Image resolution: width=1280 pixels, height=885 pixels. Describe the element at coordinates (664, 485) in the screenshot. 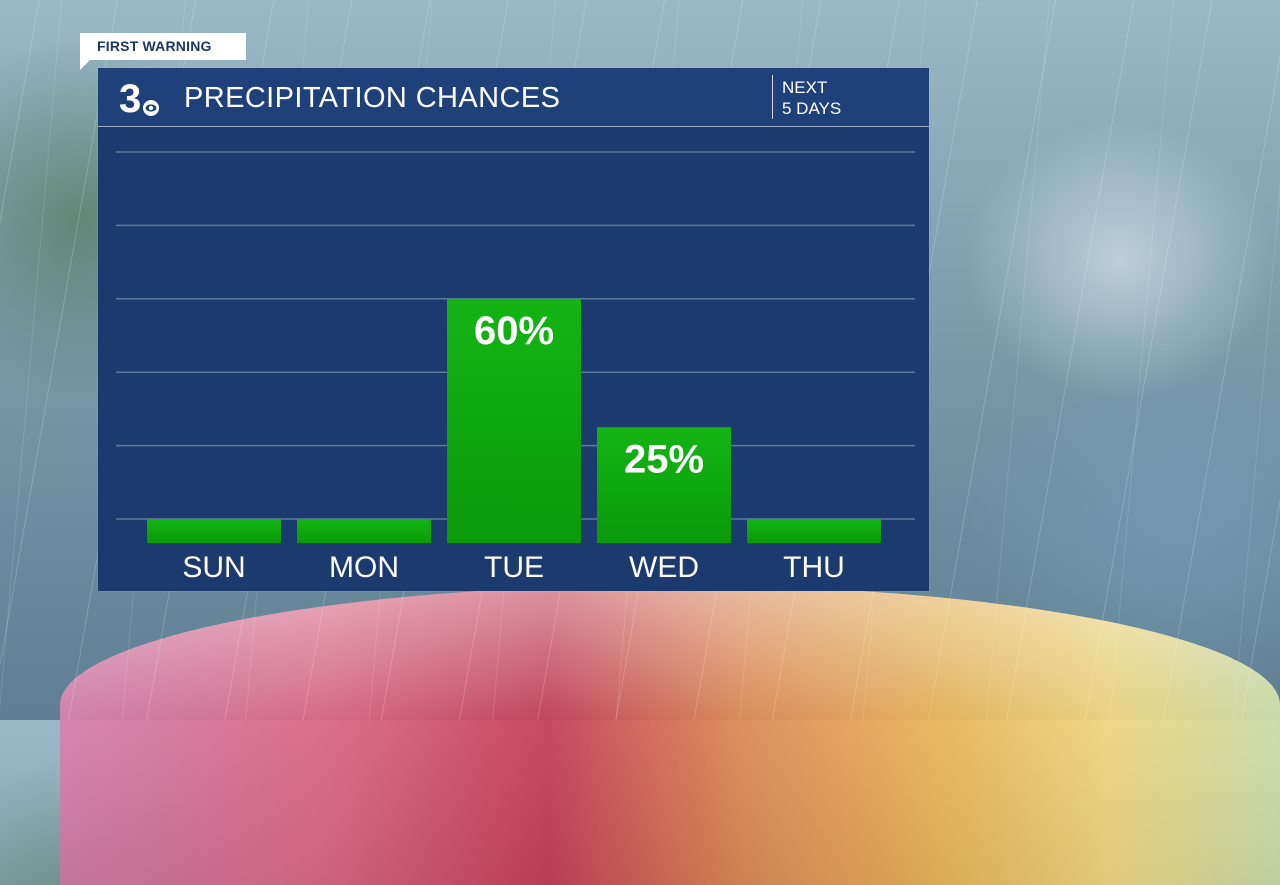

I see `bar-wed` at that location.